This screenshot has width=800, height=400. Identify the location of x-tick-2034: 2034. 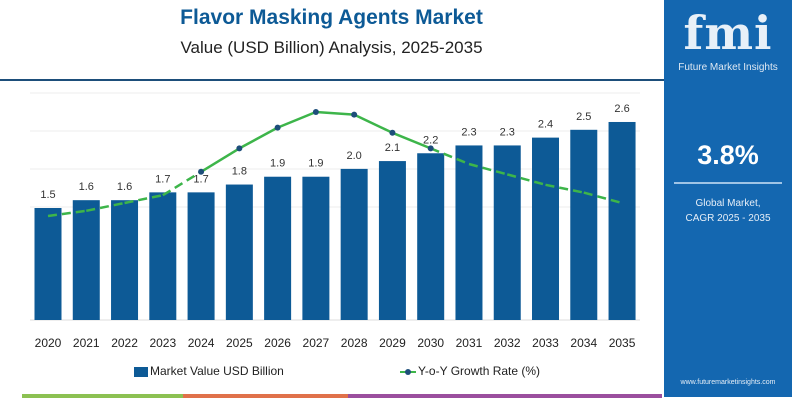
(583, 343).